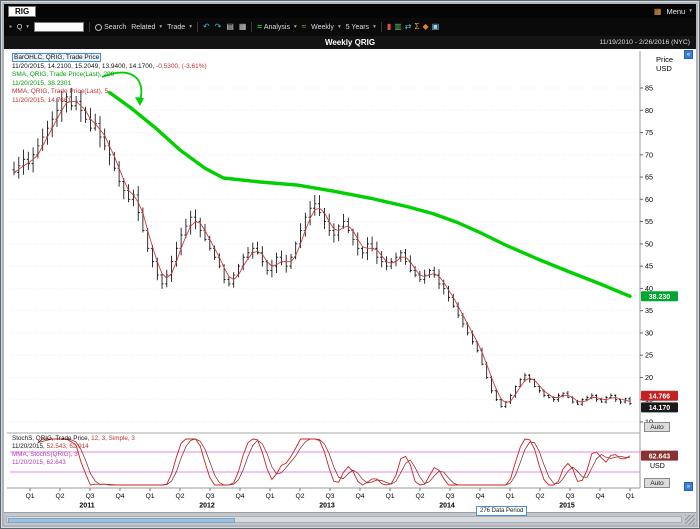 The image size is (700, 529). Describe the element at coordinates (57, 57) in the screenshot. I see `legend-barohlc: BarOHLC, QRIG, Trade Price` at that location.